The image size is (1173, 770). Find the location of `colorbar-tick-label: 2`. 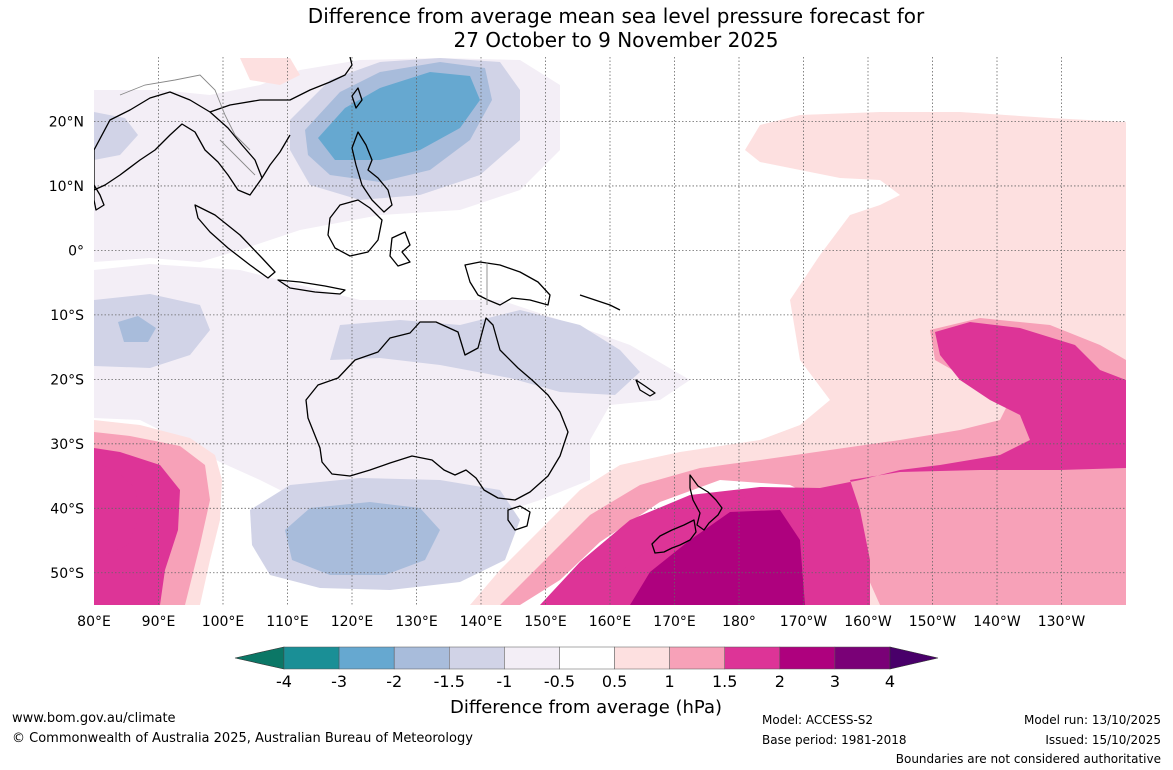

colorbar-tick-label: 2 is located at coordinates (780, 681).